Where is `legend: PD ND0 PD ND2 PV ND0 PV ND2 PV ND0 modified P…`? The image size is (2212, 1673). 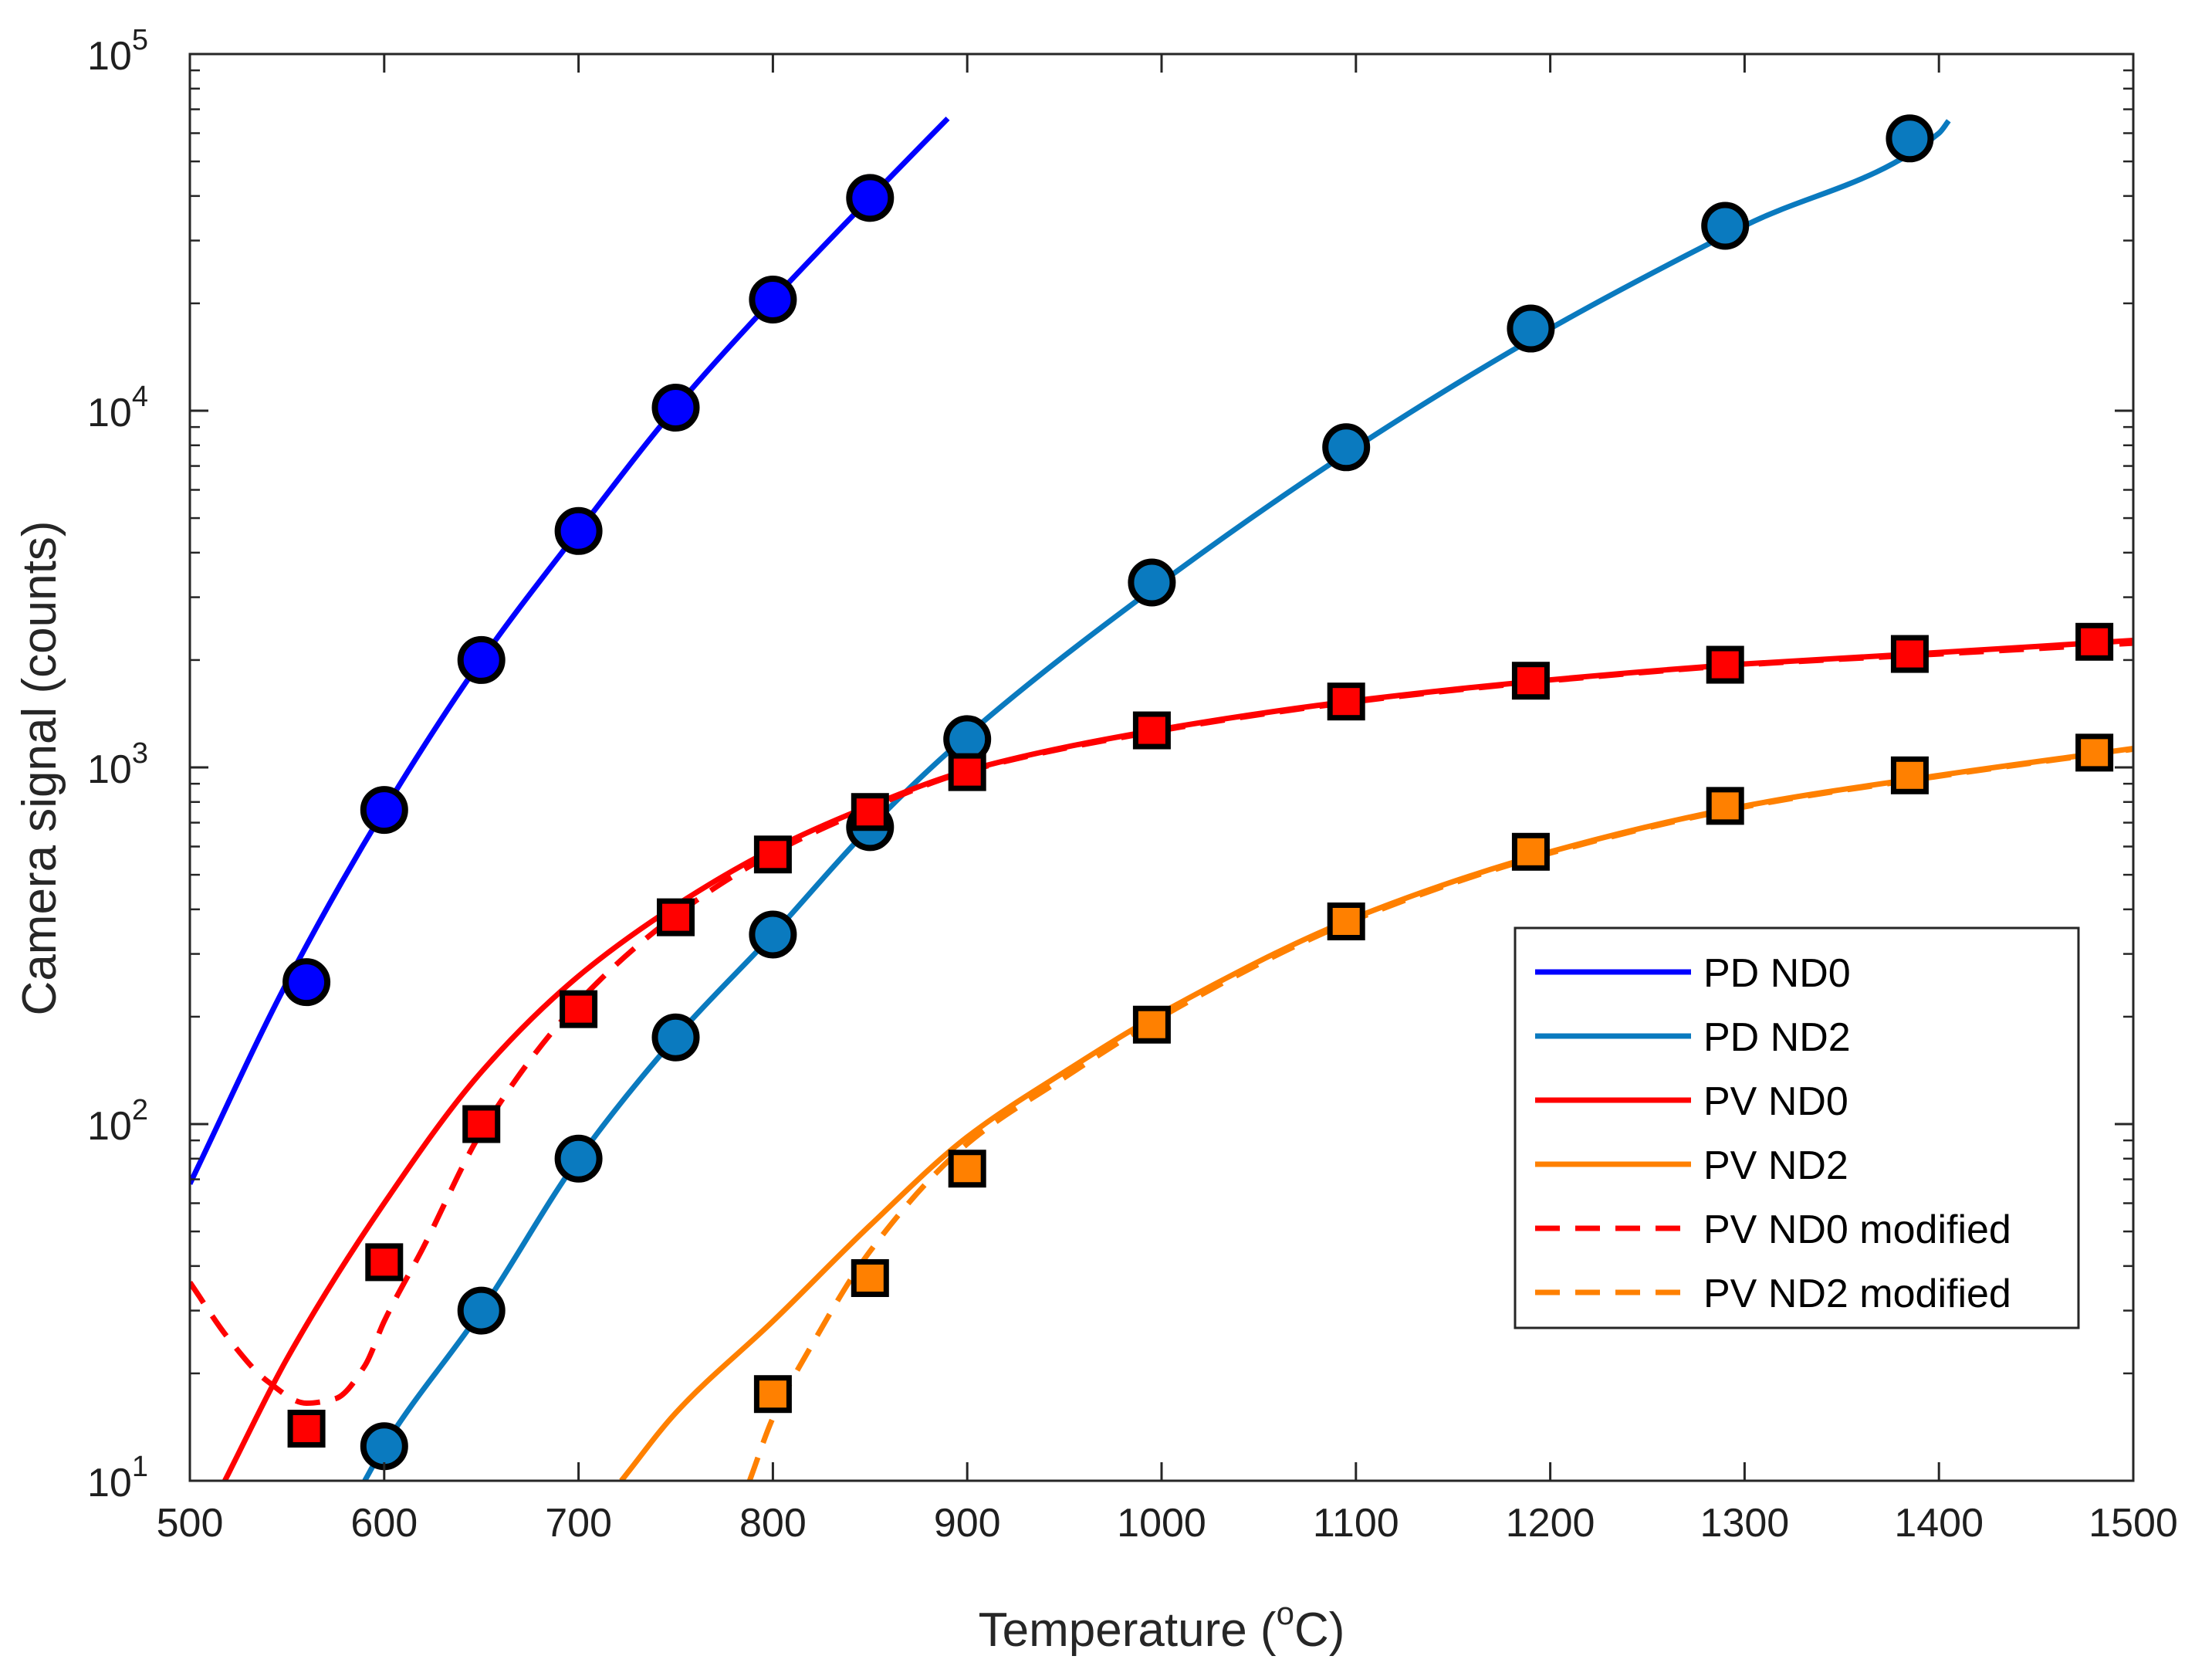
legend: PD ND0 PD ND2 PV ND0 PV ND2 PV ND0 modified P… is located at coordinates (1797, 1127).